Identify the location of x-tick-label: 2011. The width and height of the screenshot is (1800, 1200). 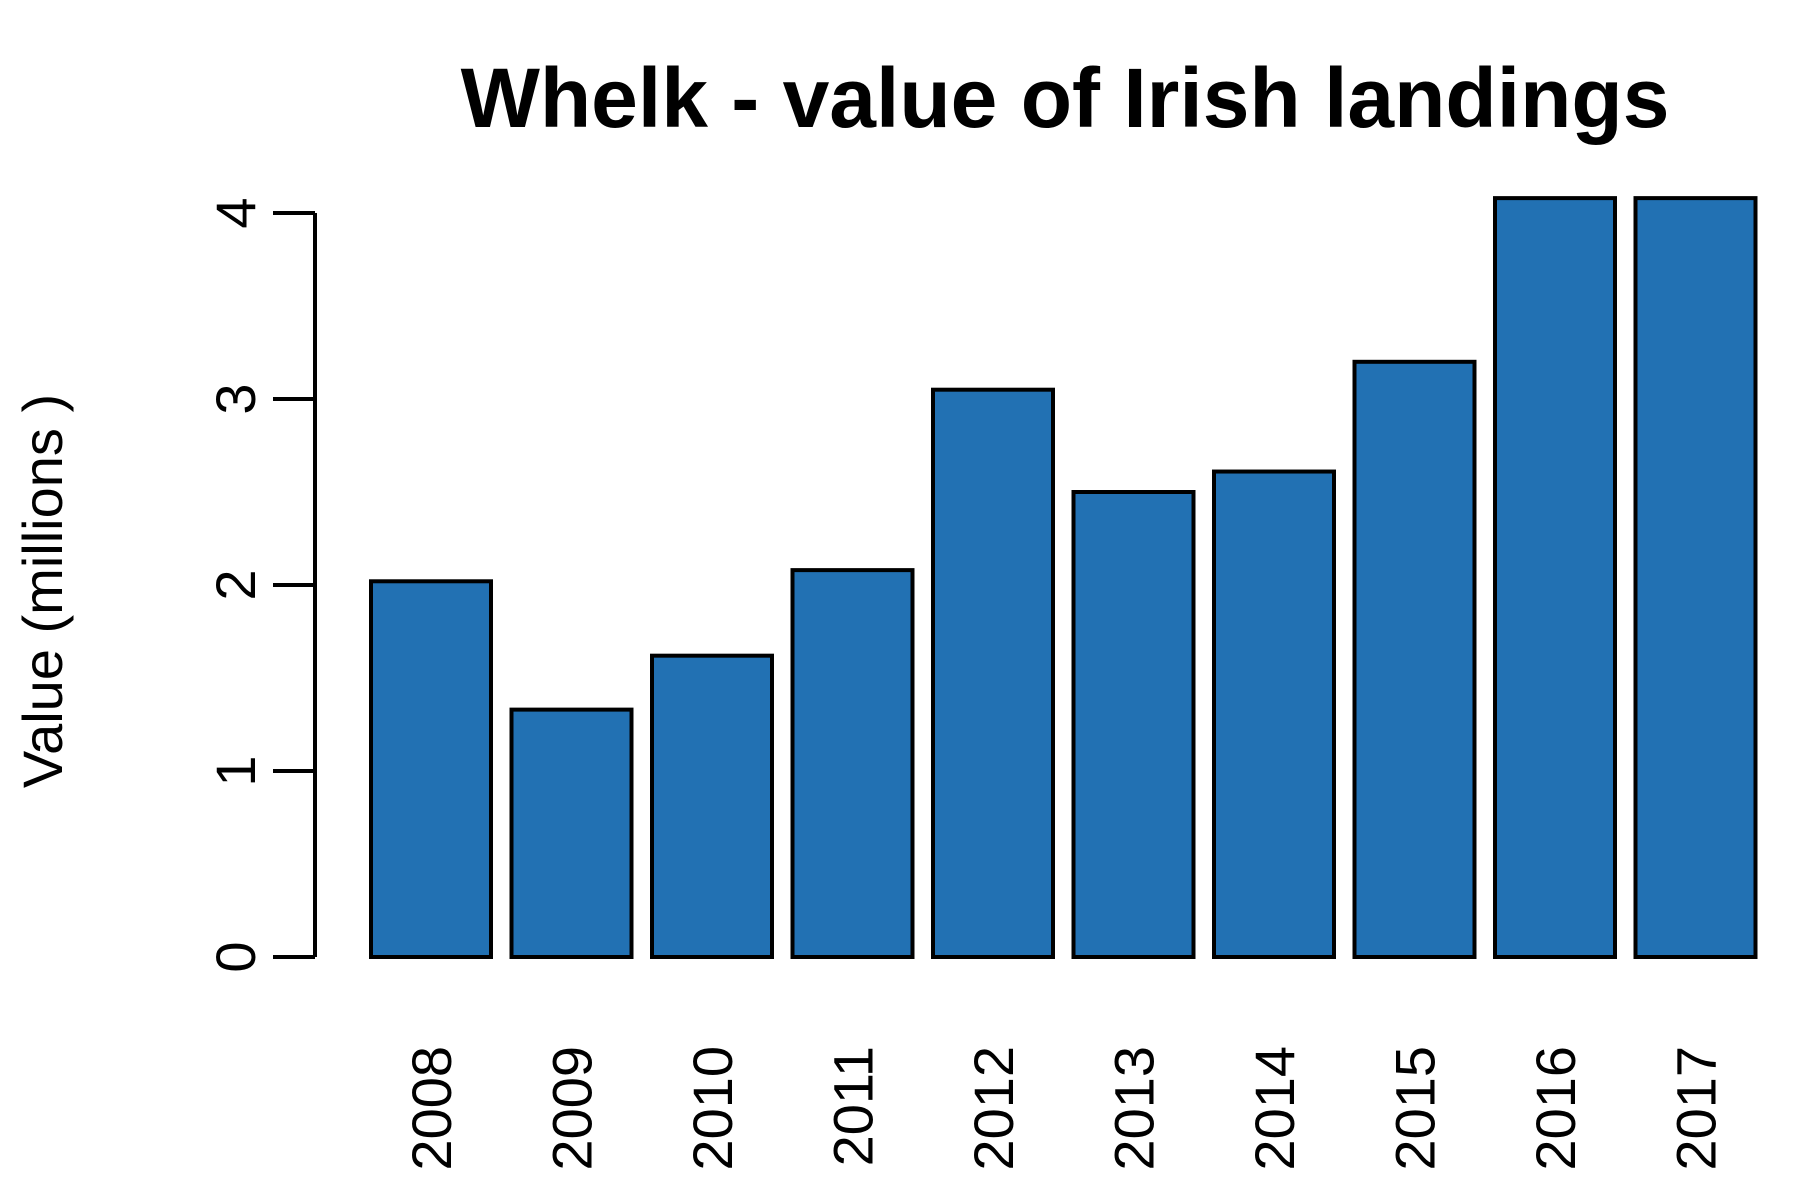
(853, 1106).